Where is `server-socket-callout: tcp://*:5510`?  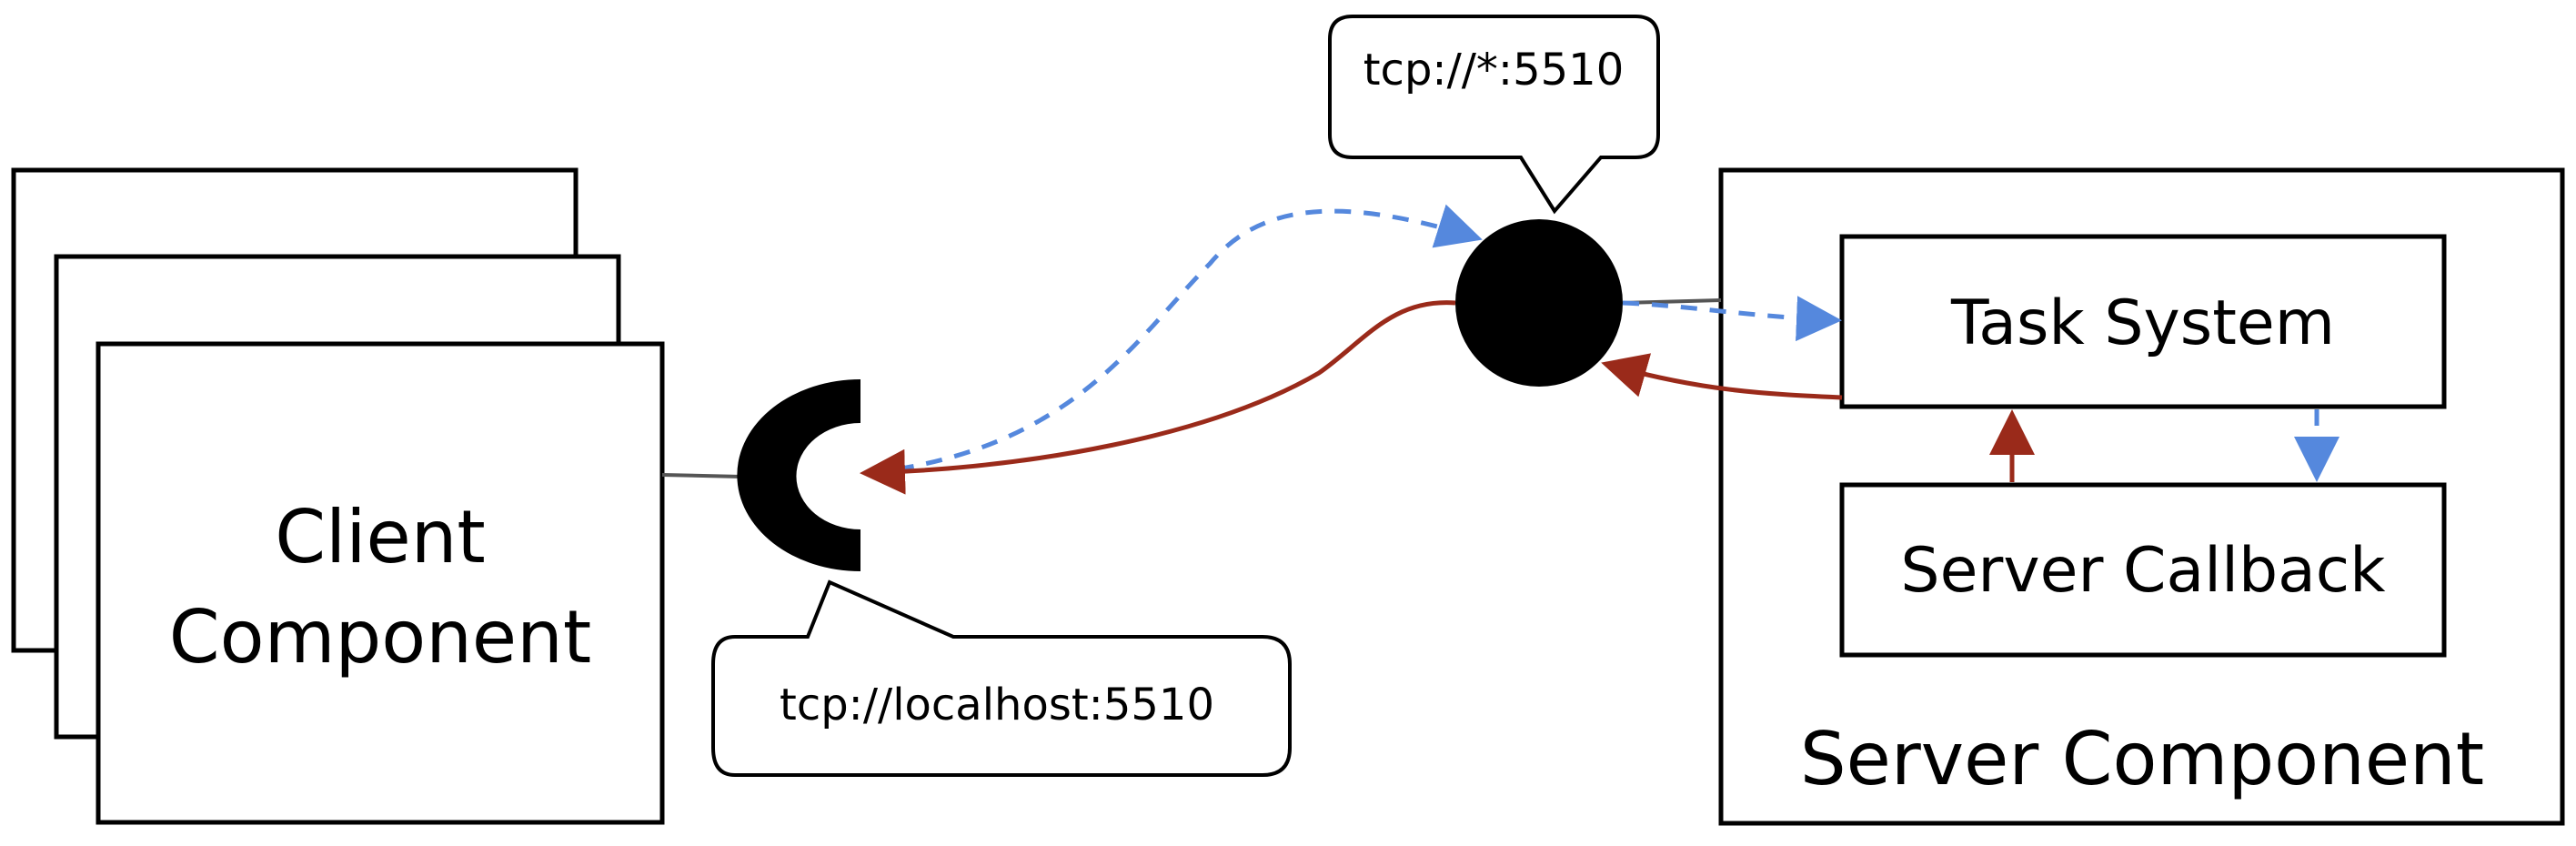 server-socket-callout: tcp://*:5510 is located at coordinates (1494, 115).